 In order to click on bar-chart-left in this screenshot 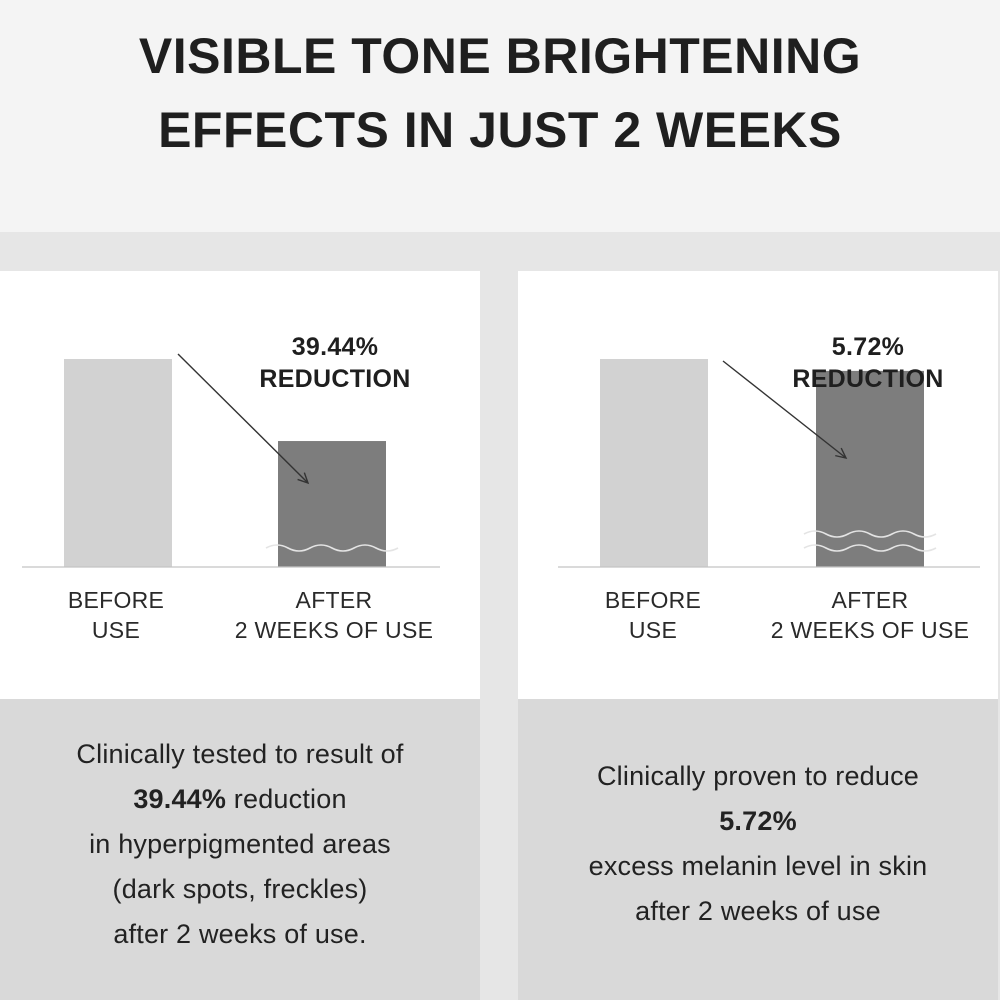, I will do `click(231, 460)`.